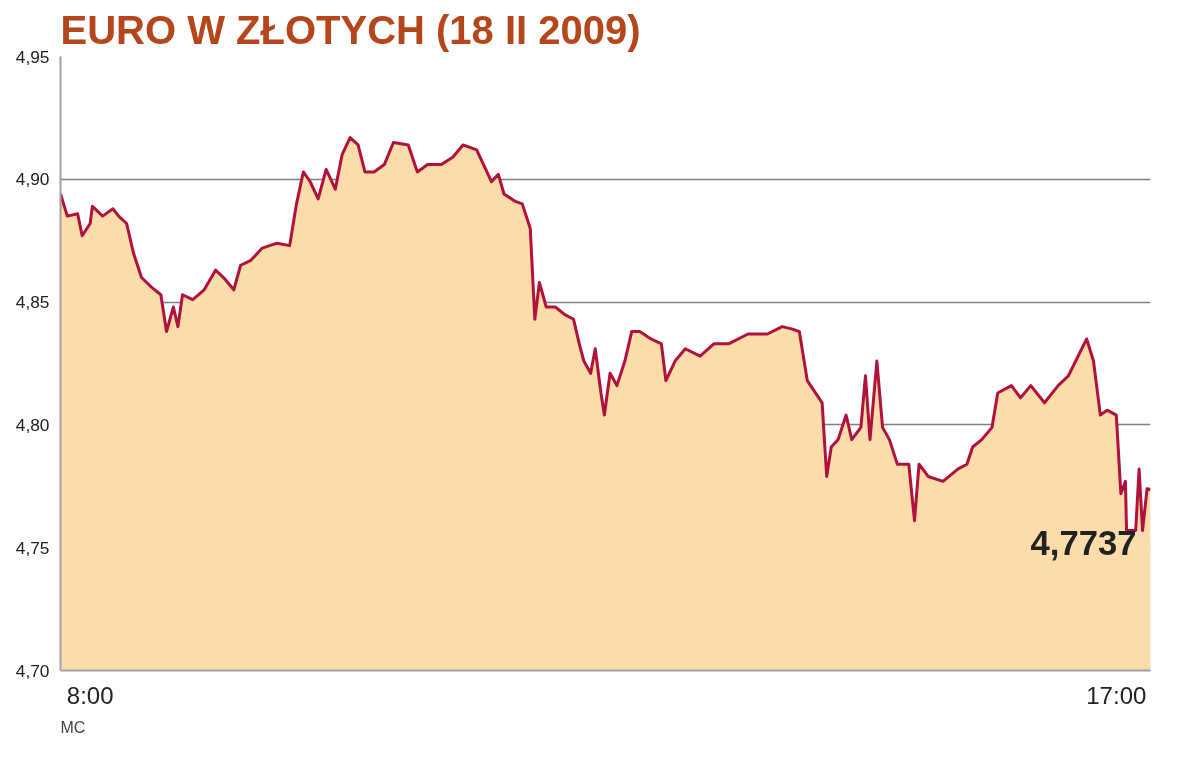  What do you see at coordinates (32, 56) in the screenshot?
I see `y-tick-label: 4,95` at bounding box center [32, 56].